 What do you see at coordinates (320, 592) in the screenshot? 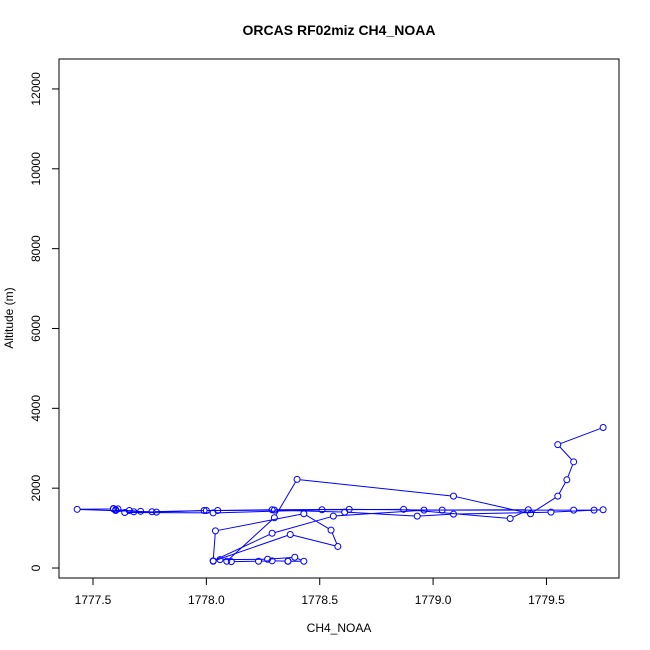
I see `x-axis: 1777.5 1778.0 1778.5 1779.0 1779.5` at bounding box center [320, 592].